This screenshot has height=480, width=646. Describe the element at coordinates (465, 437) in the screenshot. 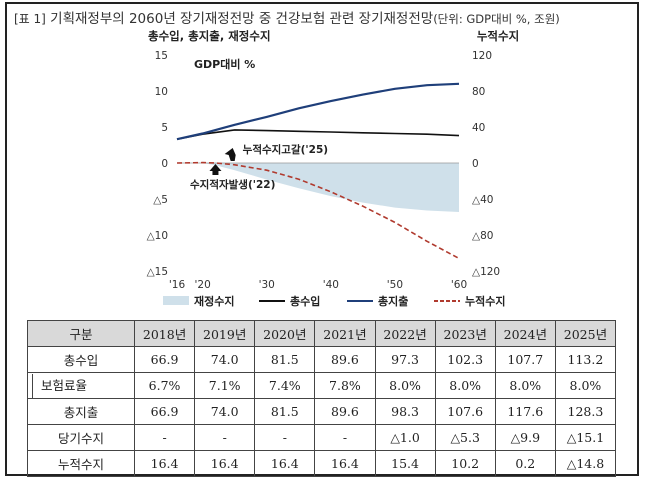

I see `table-cell: △5.3` at that location.